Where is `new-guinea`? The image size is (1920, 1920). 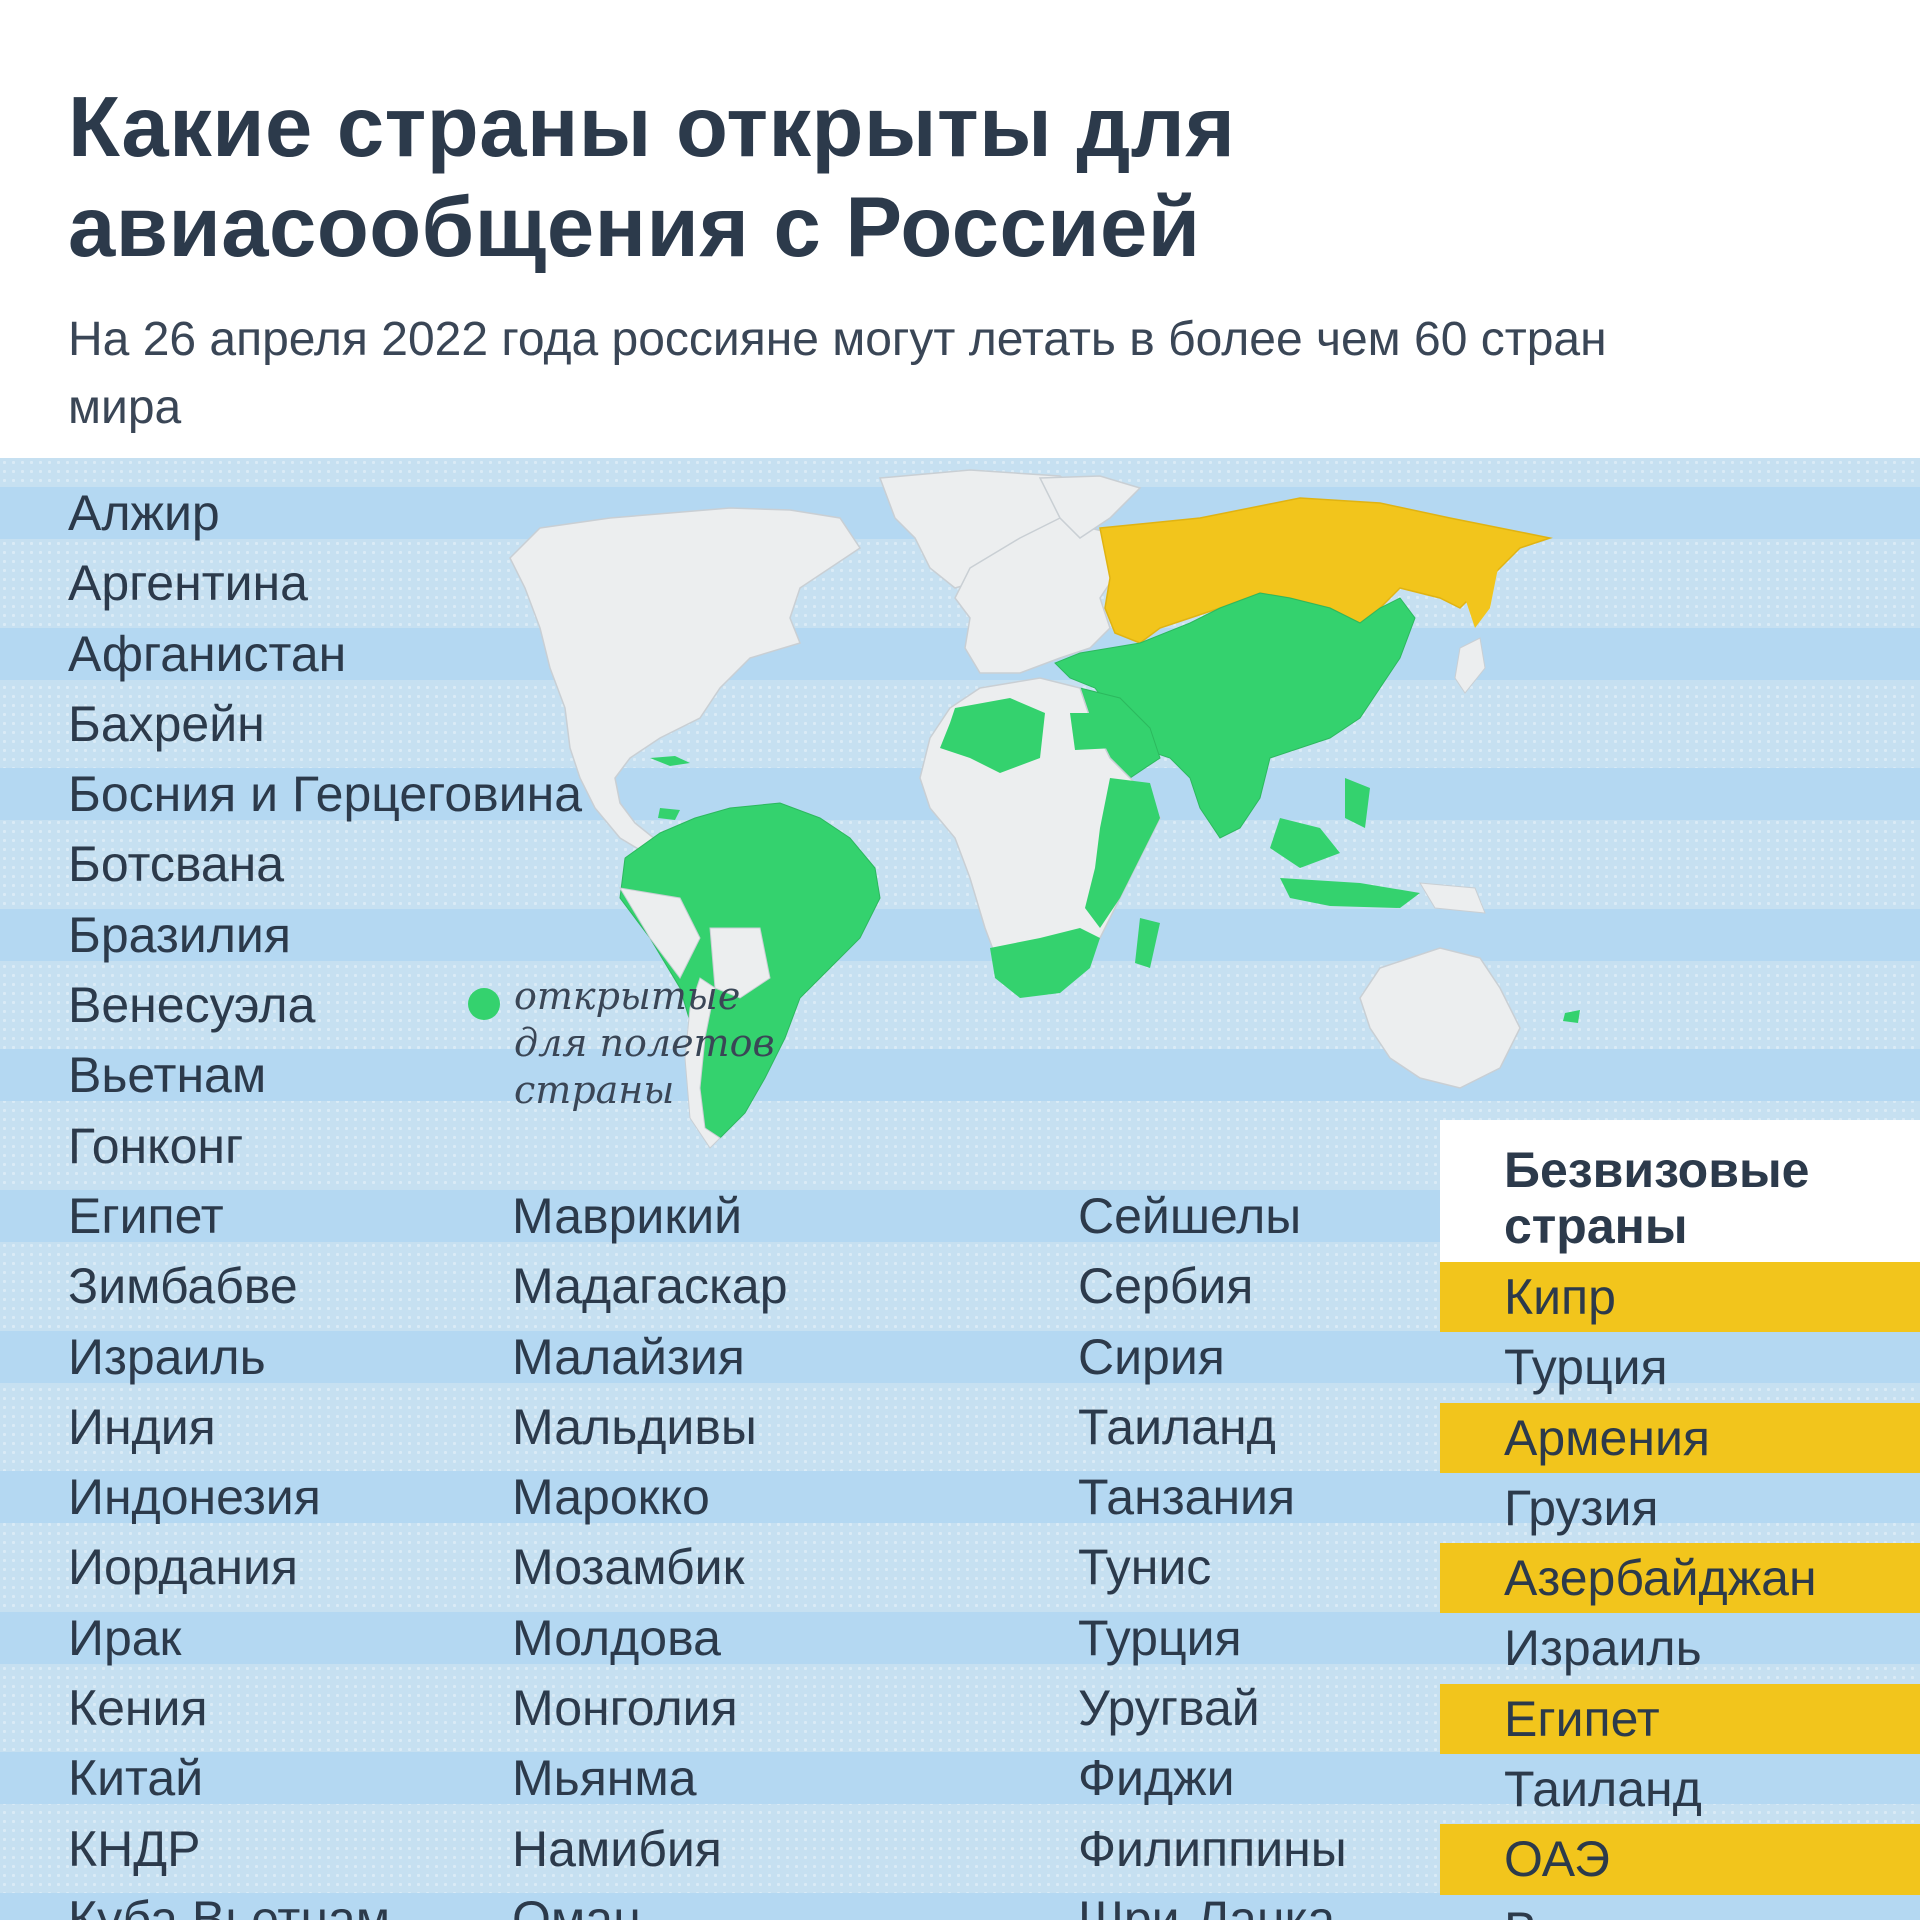
new-guinea is located at coordinates (1452, 898).